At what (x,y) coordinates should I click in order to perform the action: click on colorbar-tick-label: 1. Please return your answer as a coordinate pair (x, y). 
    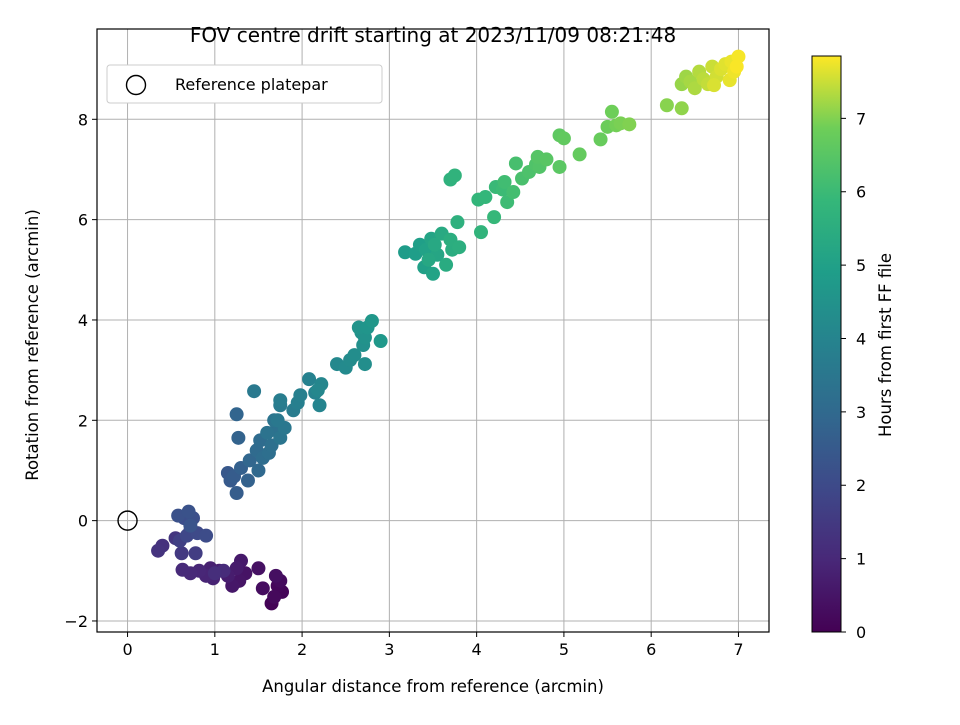
    Looking at the image, I should click on (861, 559).